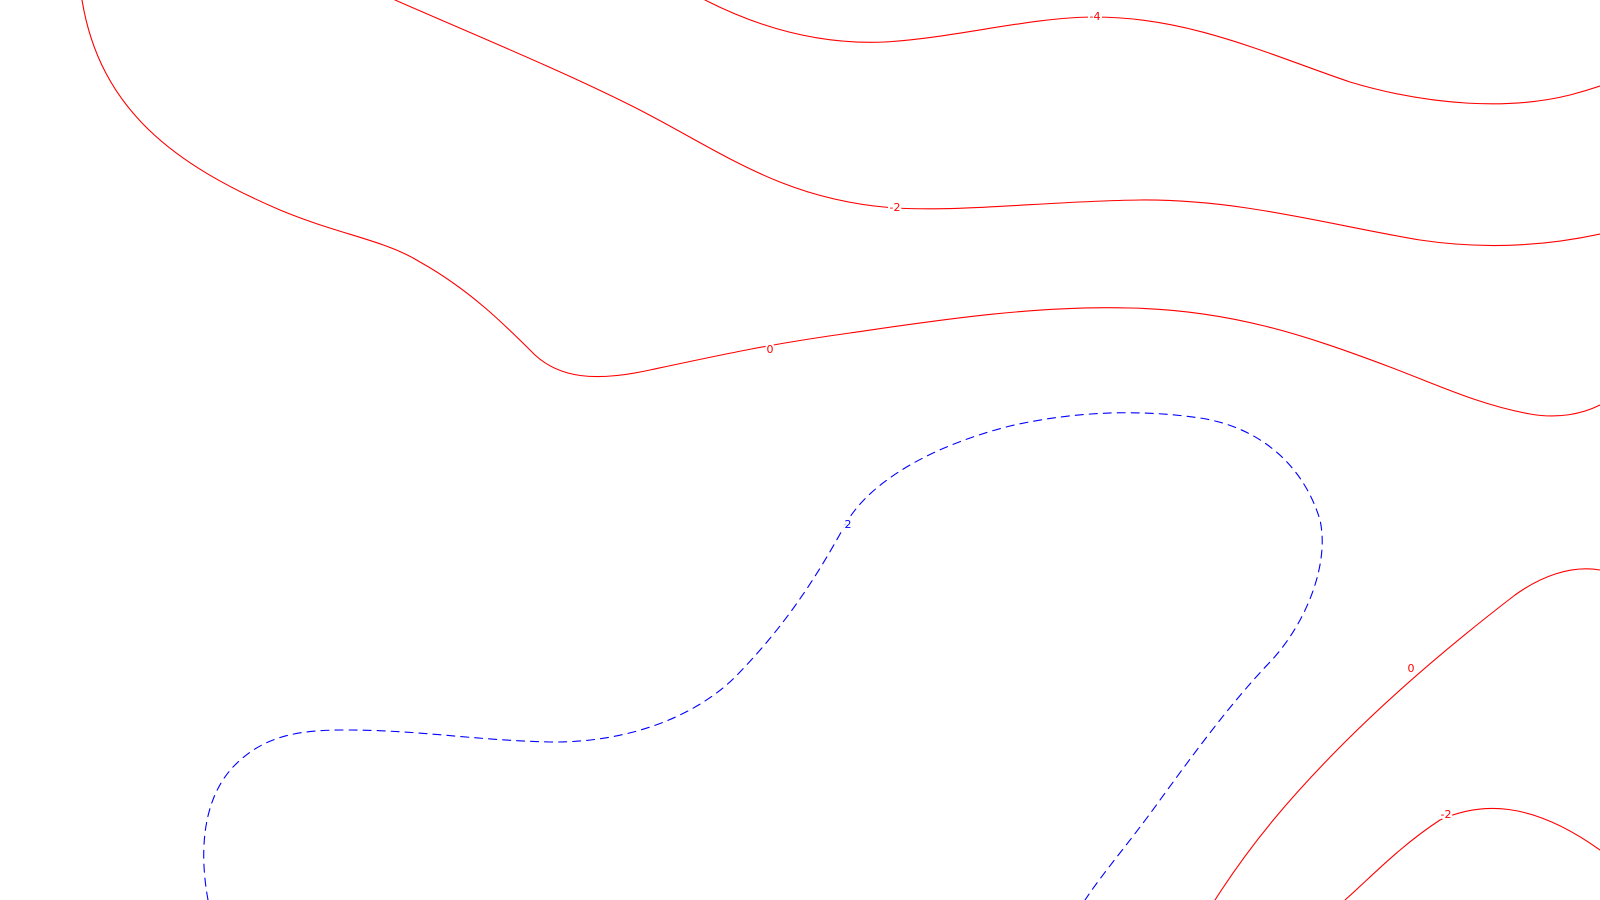 This screenshot has width=1600, height=900. I want to click on contour-label-minus-2: -2, so click(895, 207).